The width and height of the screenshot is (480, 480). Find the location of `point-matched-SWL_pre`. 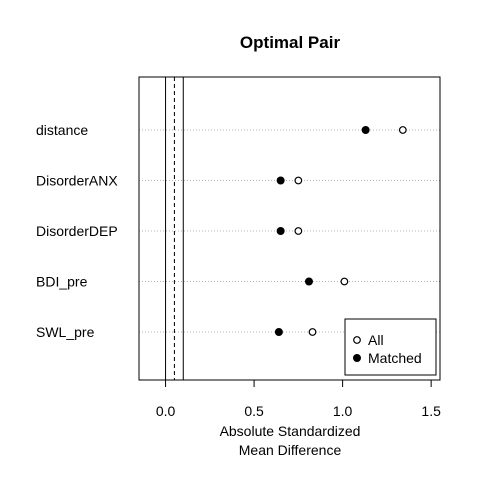

point-matched-SWL_pre is located at coordinates (278, 332).